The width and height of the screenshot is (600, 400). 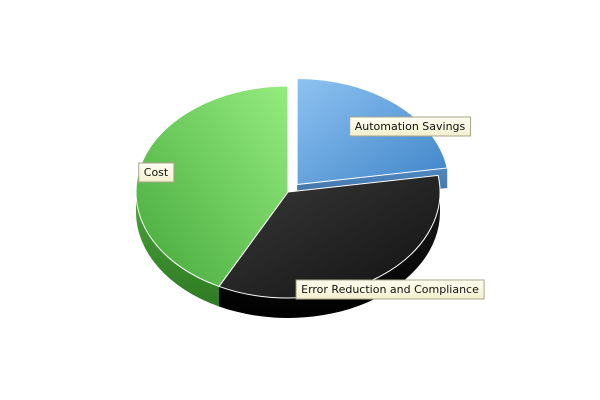 I want to click on pie-slice-error-reduction-and-compliance, so click(x=329, y=236).